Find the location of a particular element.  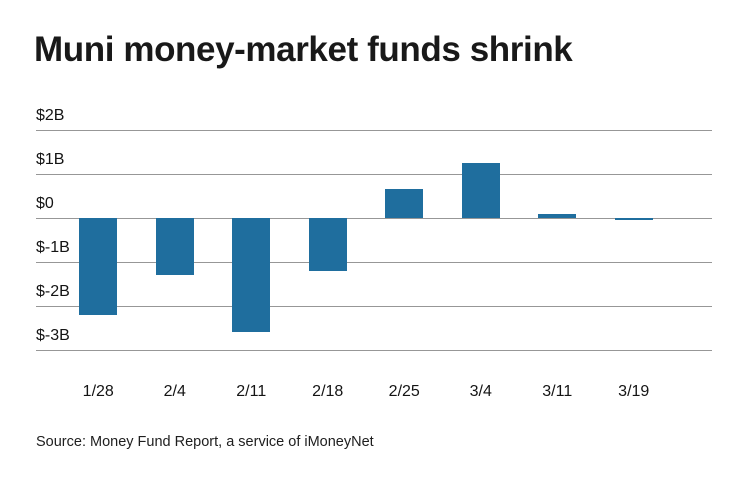

y-tick-label: $2B is located at coordinates (53, 118).